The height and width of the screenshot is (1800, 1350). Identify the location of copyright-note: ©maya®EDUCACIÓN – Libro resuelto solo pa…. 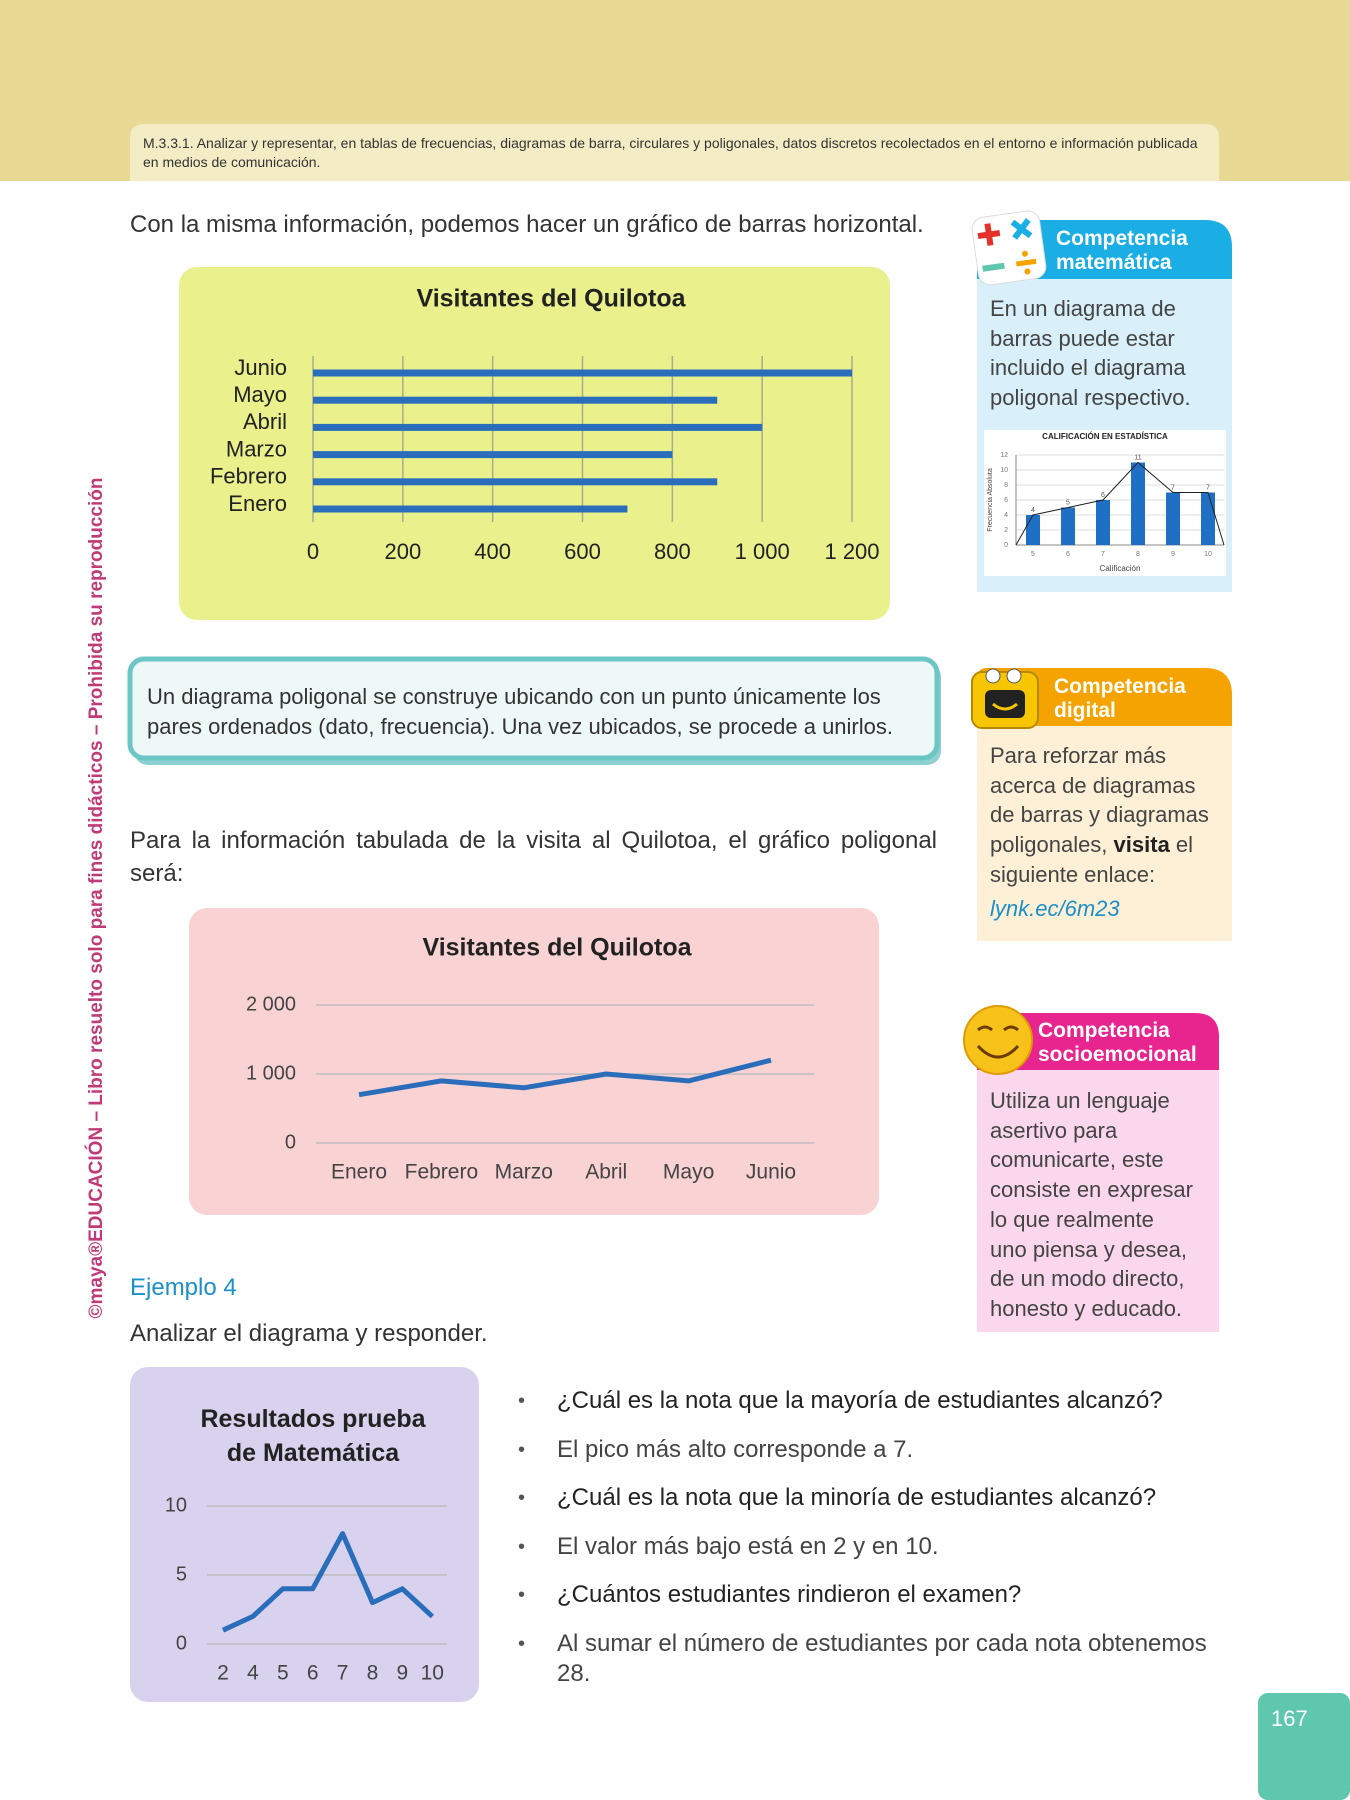
(96, 898).